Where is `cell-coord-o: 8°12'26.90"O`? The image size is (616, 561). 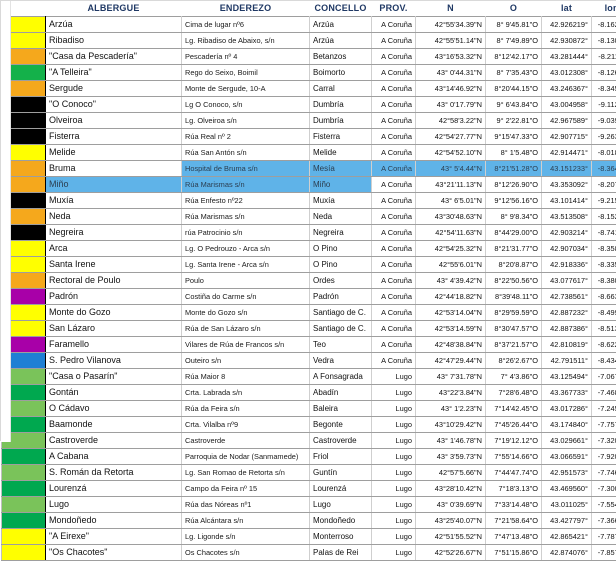
cell-coord-o: 8°12'26.90"O is located at coordinates (514, 185).